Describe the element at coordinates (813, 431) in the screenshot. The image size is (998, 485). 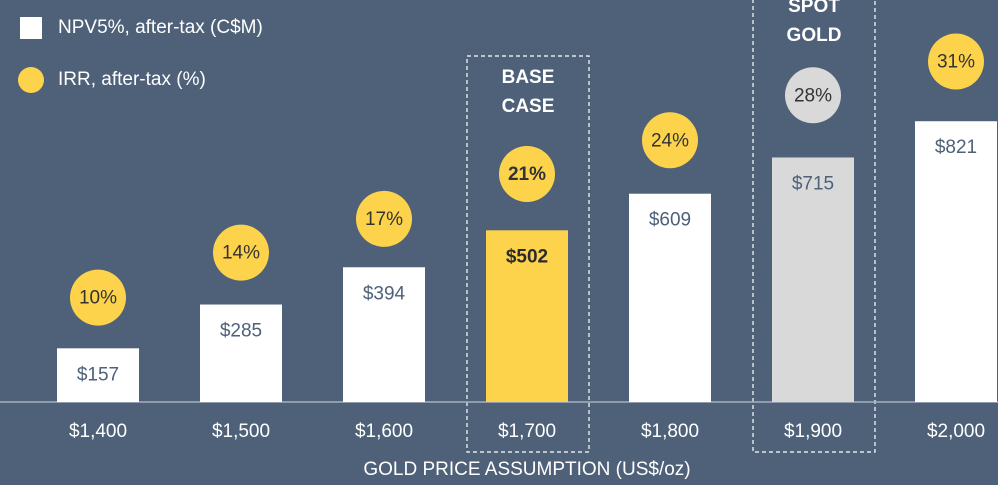
I see `x-tick-label: $1,900` at that location.